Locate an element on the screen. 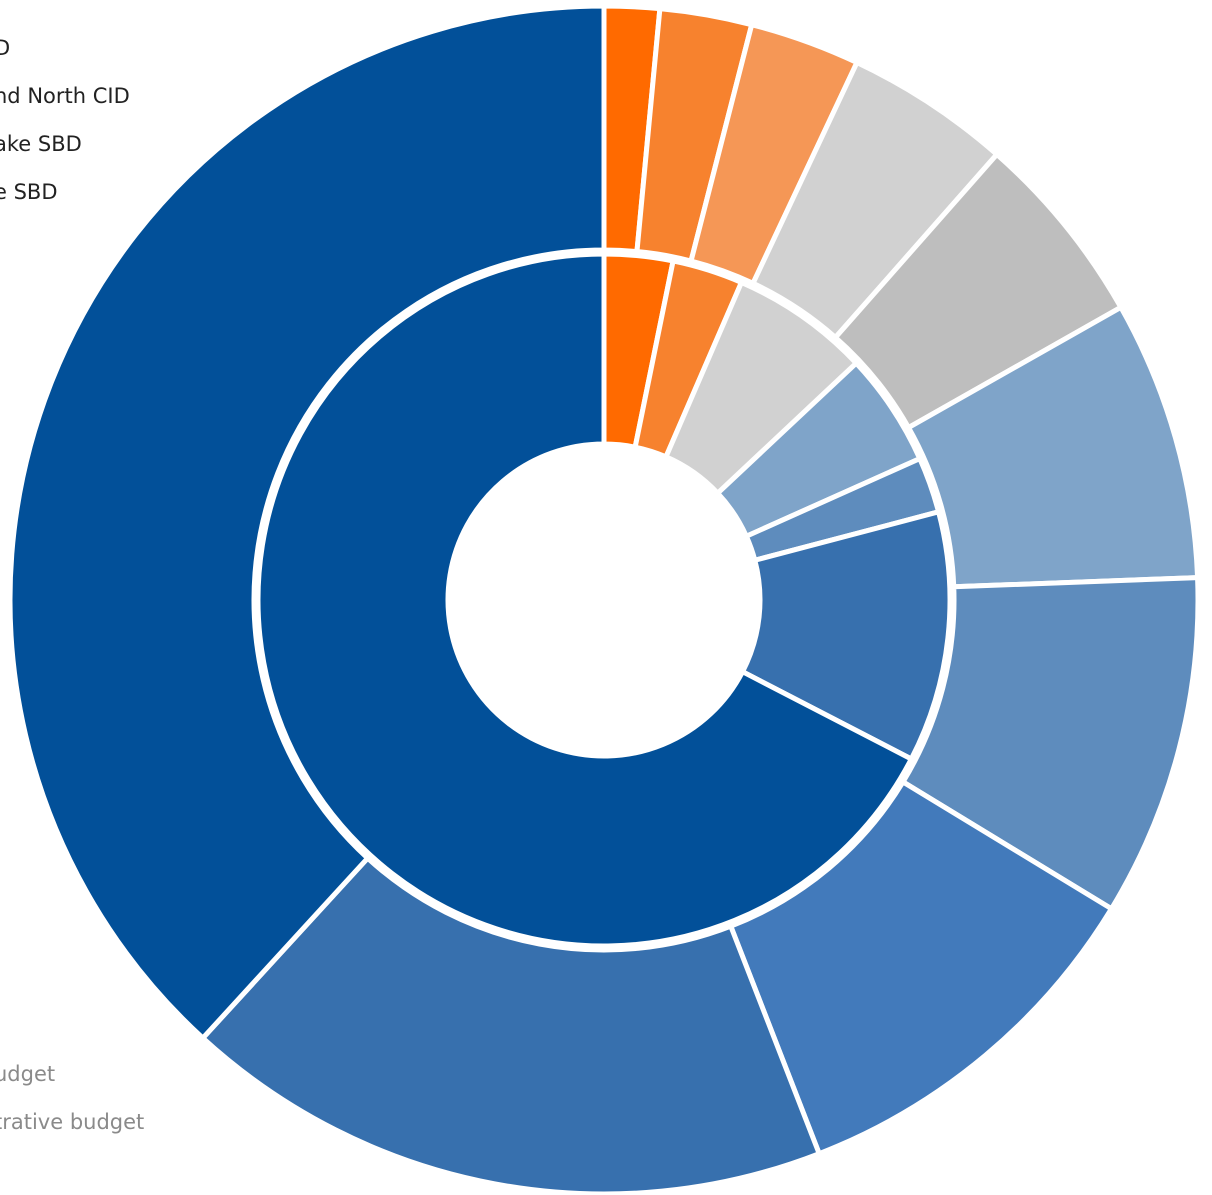  legend-item: nd North CID is located at coordinates (65, 96).